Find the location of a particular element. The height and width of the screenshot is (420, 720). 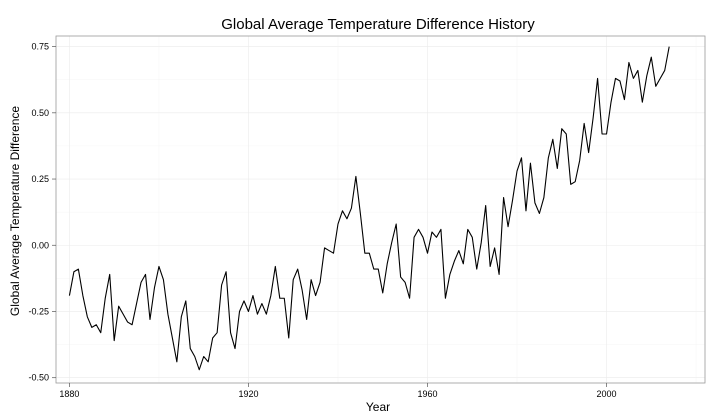

y-tick-label: -0.50 is located at coordinates (38, 378).